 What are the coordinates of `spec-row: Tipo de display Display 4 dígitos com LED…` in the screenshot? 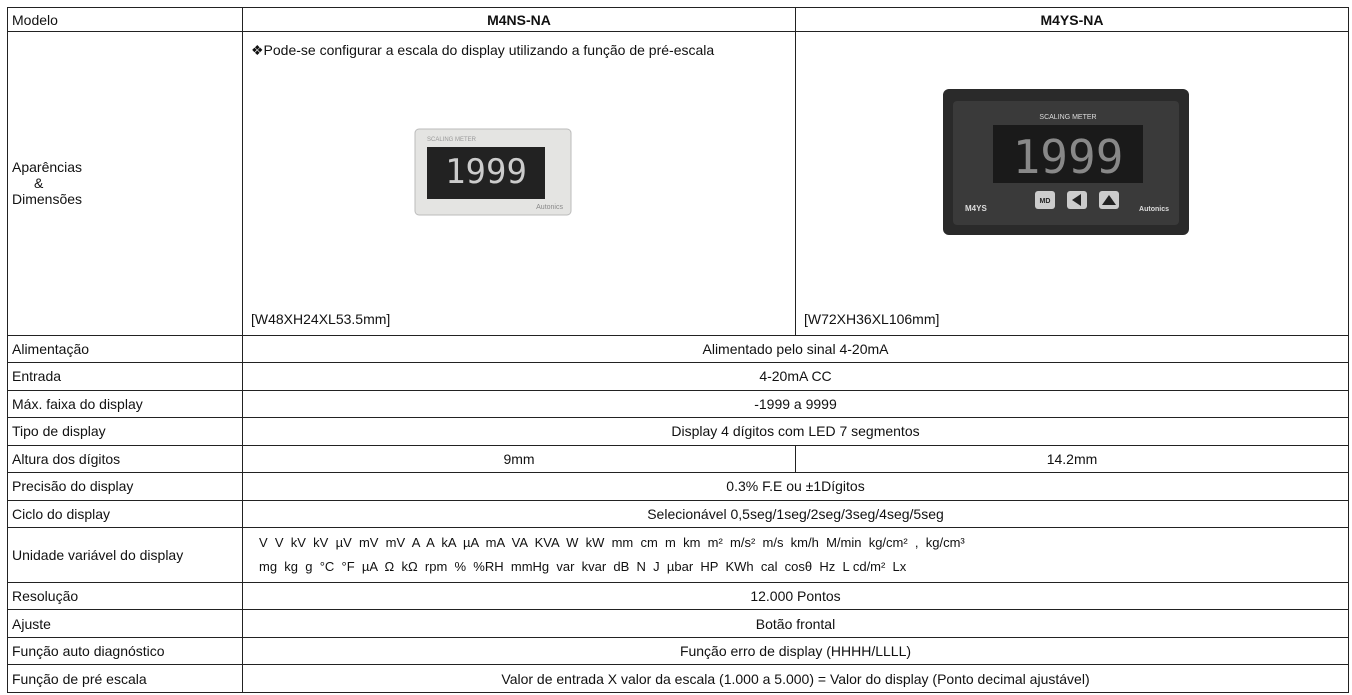 It's located at (678, 431).